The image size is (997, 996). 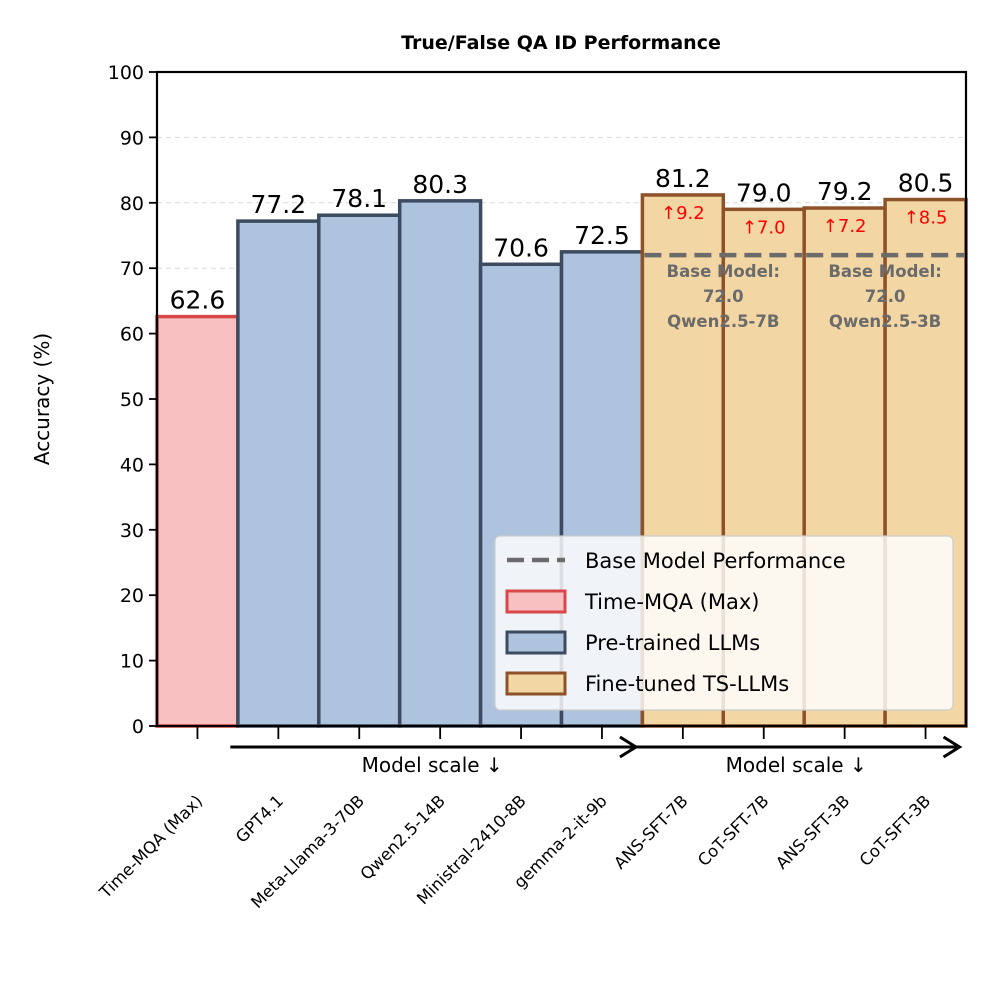 I want to click on x-tick-label: GPT4.1, so click(x=259, y=818).